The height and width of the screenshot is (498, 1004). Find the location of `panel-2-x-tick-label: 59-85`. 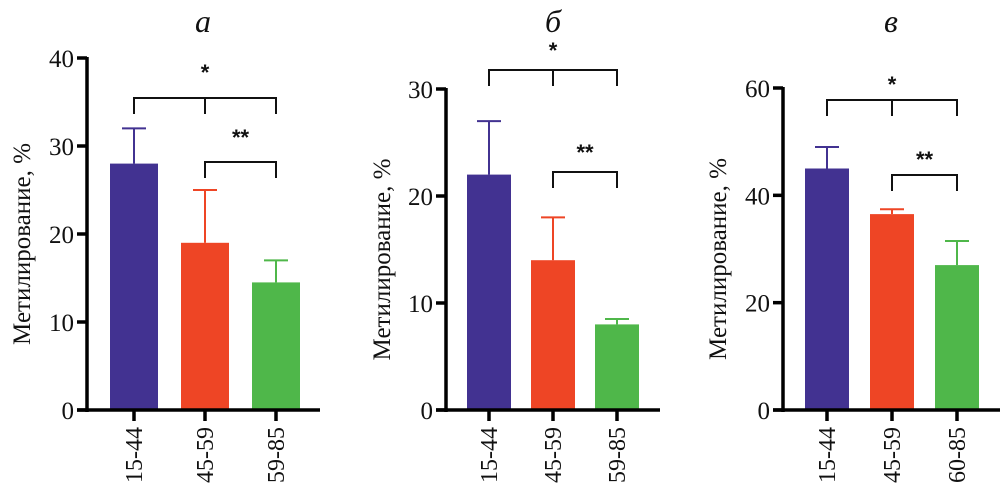

panel-2-x-tick-label: 59-85 is located at coordinates (618, 455).